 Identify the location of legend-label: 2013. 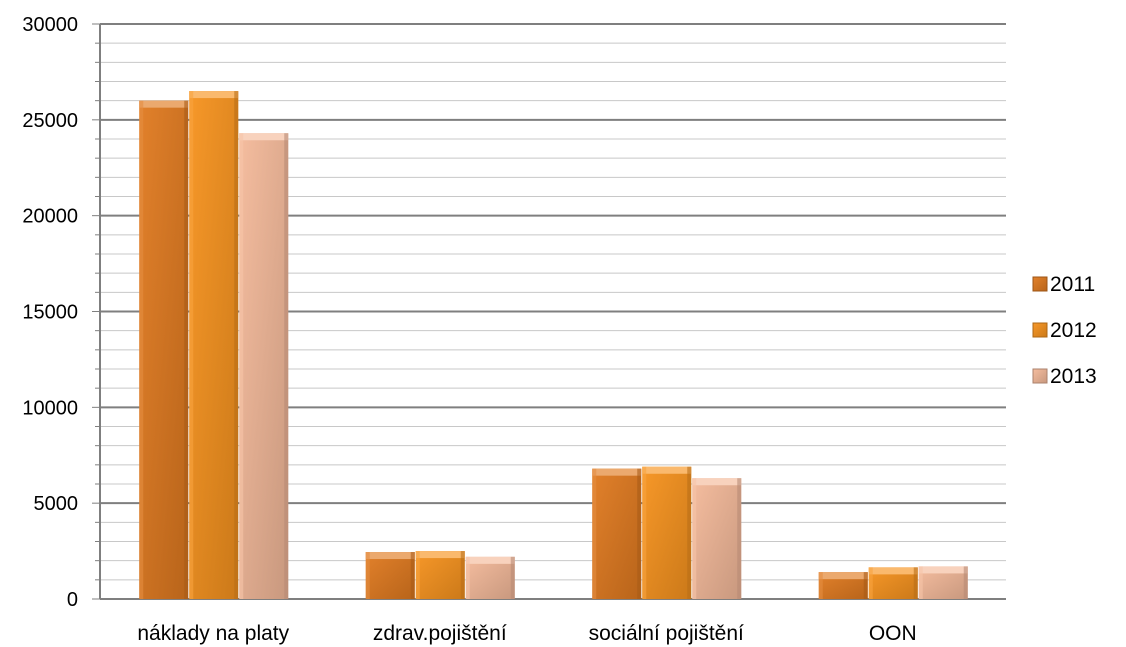
(1073, 376).